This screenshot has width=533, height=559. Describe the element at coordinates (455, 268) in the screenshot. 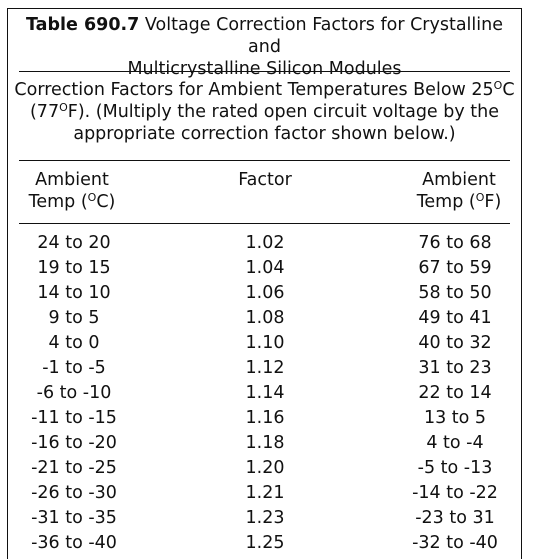

I see `cell-fahrenheit: 67 to 59` at that location.